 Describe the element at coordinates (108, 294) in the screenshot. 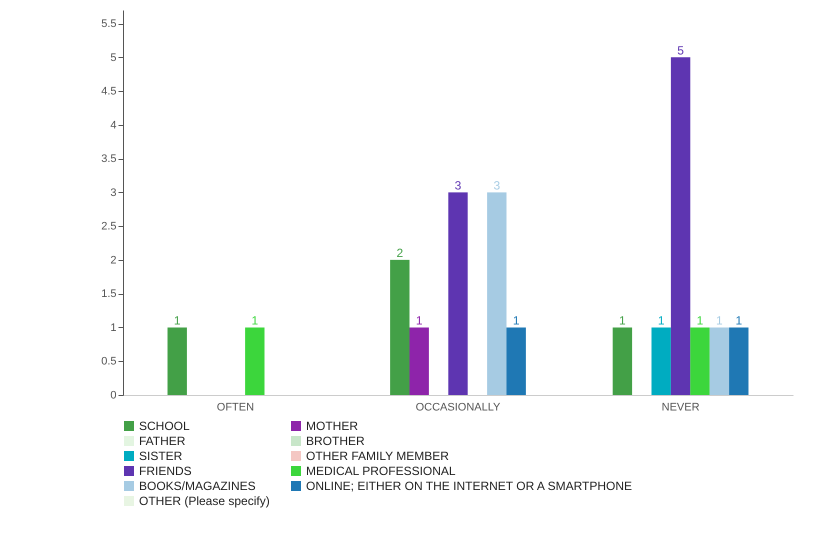

I see `y-tick-label: 1.5` at that location.